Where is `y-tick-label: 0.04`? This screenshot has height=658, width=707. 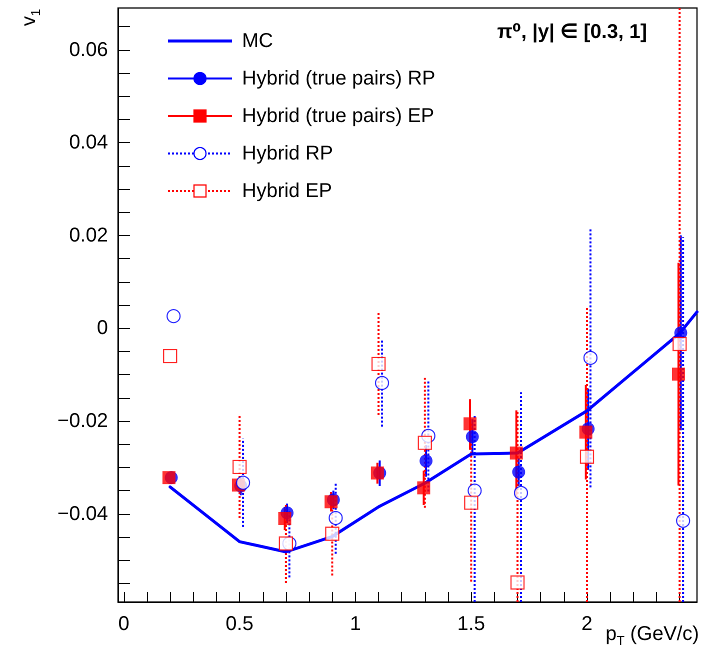 y-tick-label: 0.04 is located at coordinates (88, 143).